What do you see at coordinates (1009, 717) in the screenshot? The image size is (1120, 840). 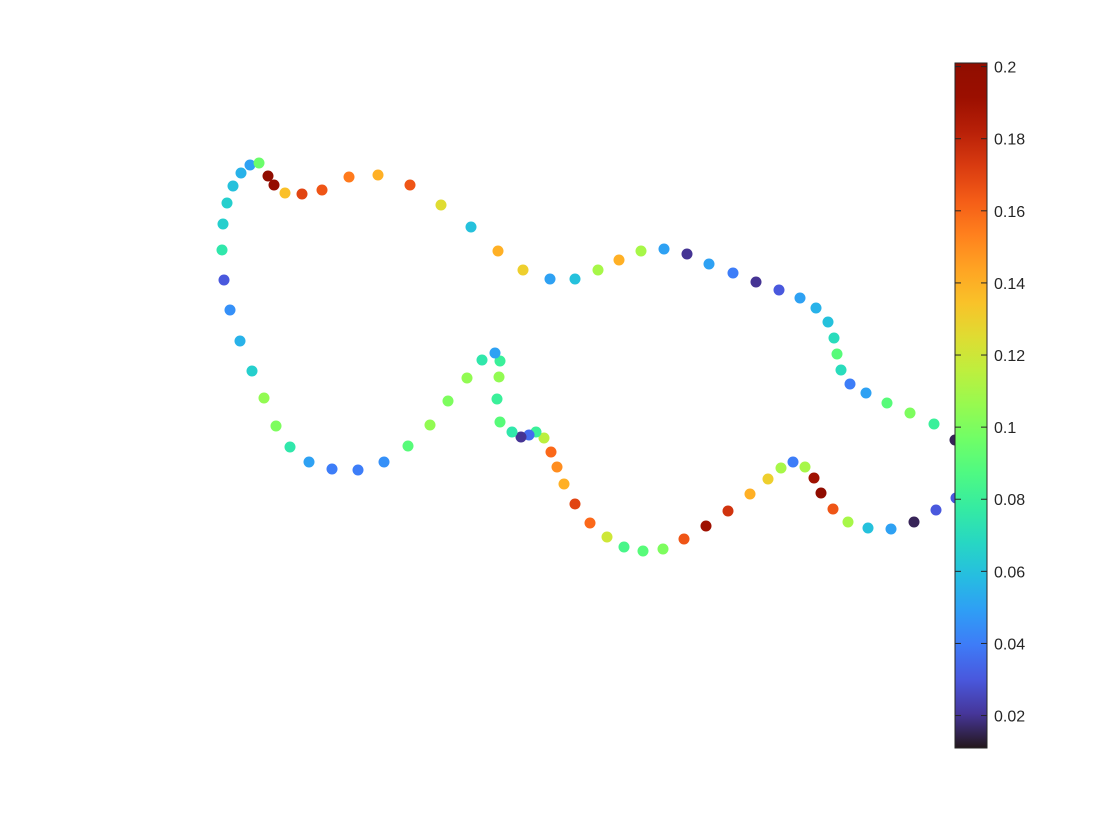 I see `colorbar-tick-label-0: 0.02` at bounding box center [1009, 717].